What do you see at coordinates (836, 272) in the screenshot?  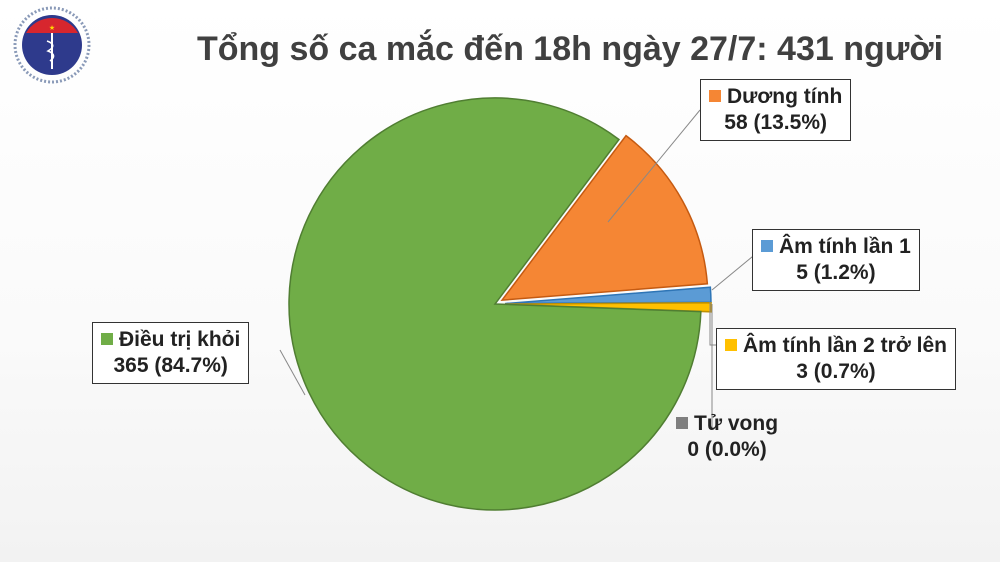 I see `slice-value: 5 (1.2%)` at bounding box center [836, 272].